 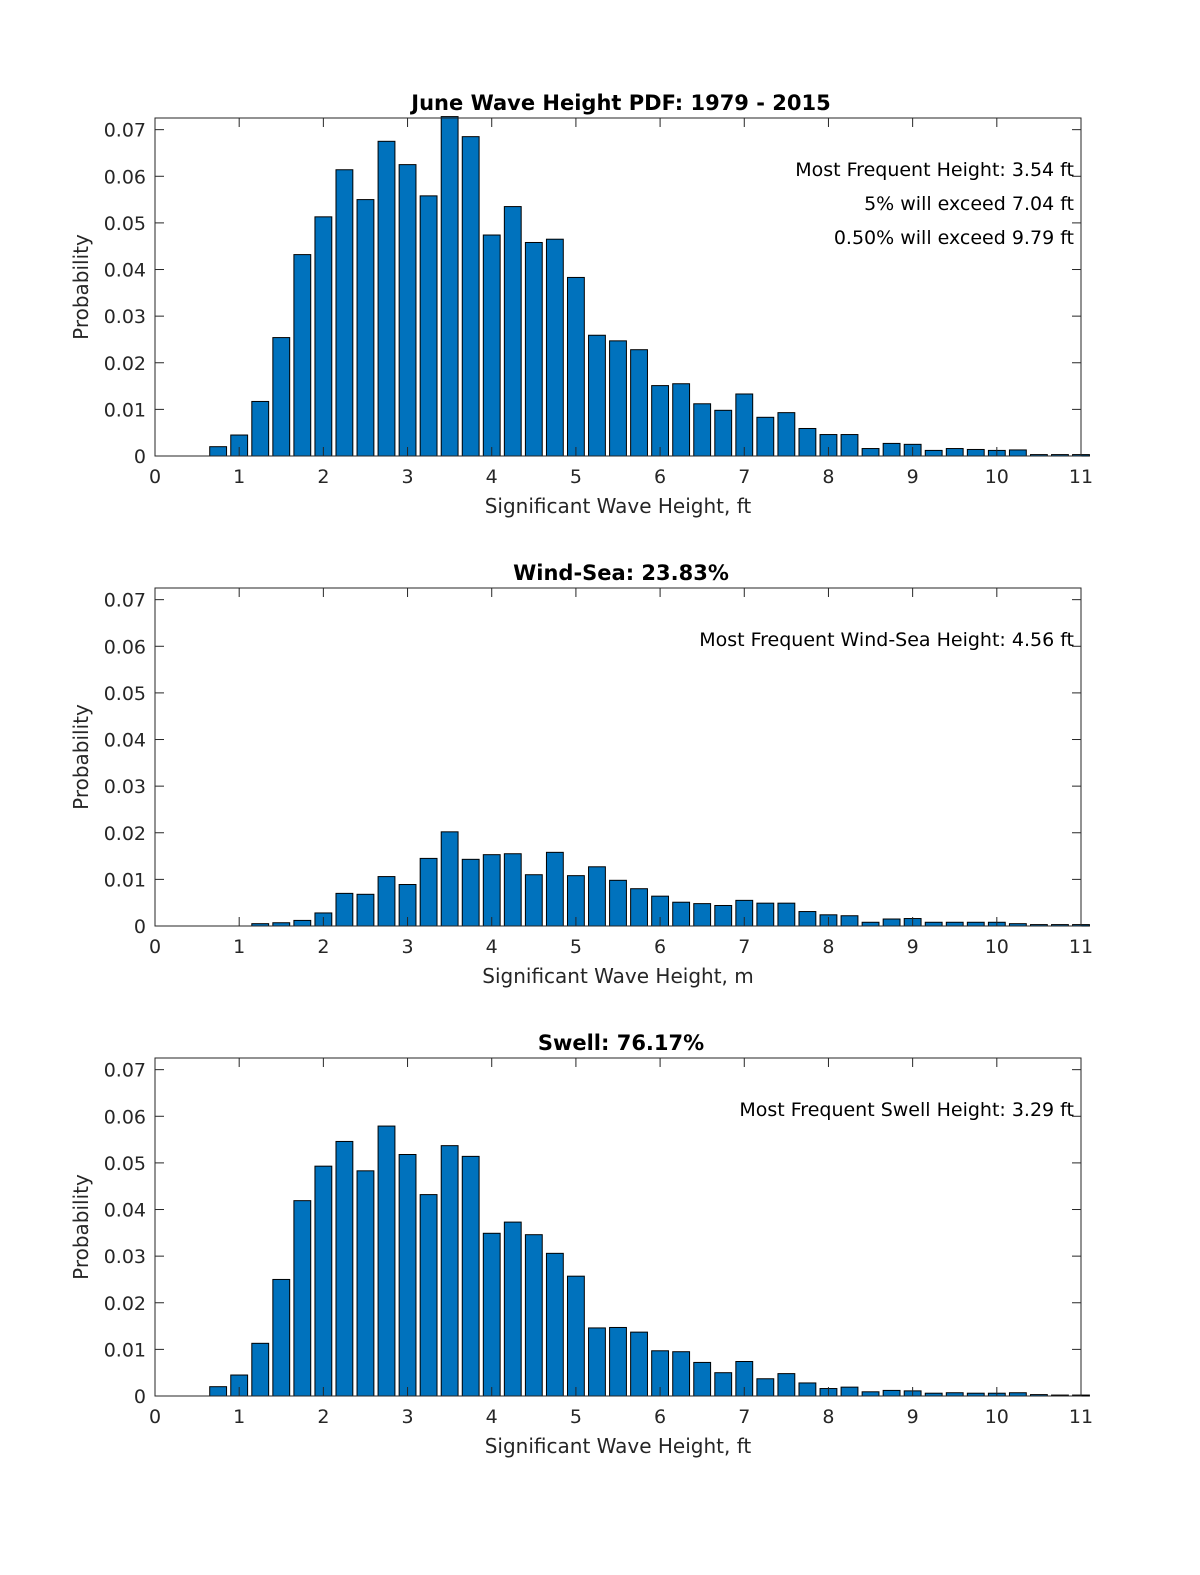 I want to click on x-tick-label: 7, so click(x=744, y=1417).